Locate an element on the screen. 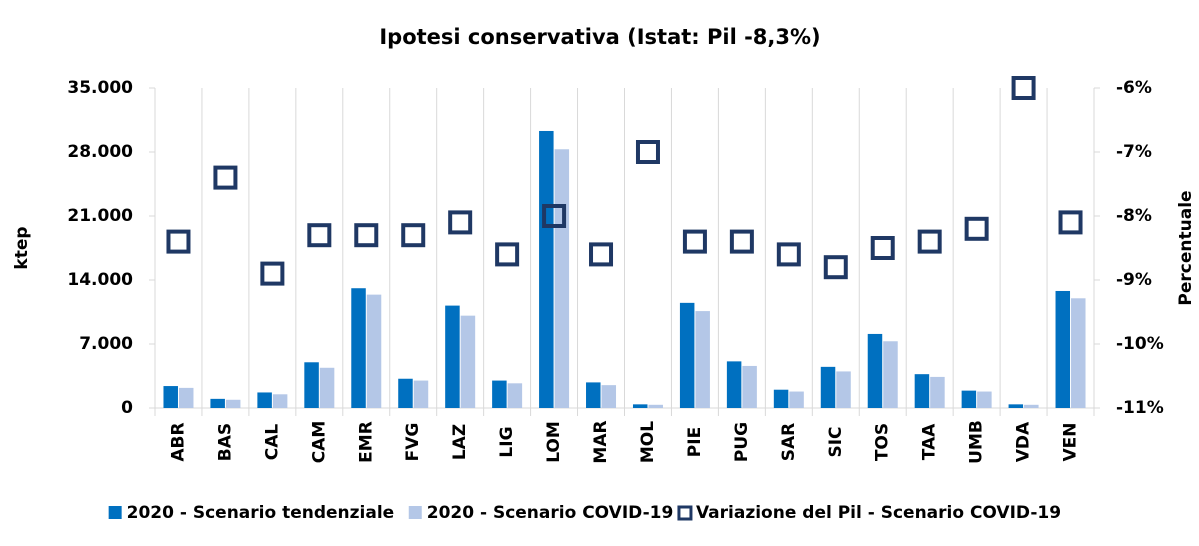 The width and height of the screenshot is (1199, 546). x-tick-label: LAZ is located at coordinates (460, 442).